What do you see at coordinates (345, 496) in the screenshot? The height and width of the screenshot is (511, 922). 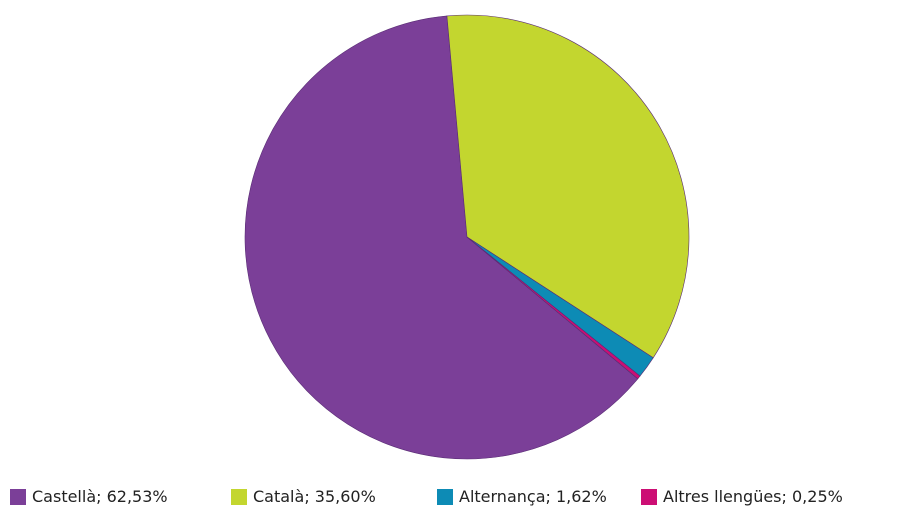 I see `legend-value: 35,60%` at bounding box center [345, 496].